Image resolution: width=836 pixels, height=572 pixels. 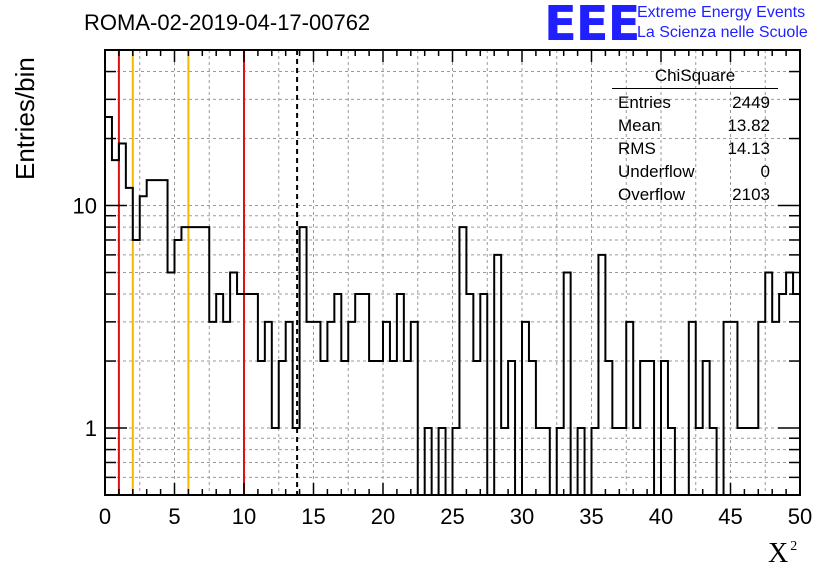 What do you see at coordinates (522, 516) in the screenshot?
I see `x-tick-label: 30` at bounding box center [522, 516].